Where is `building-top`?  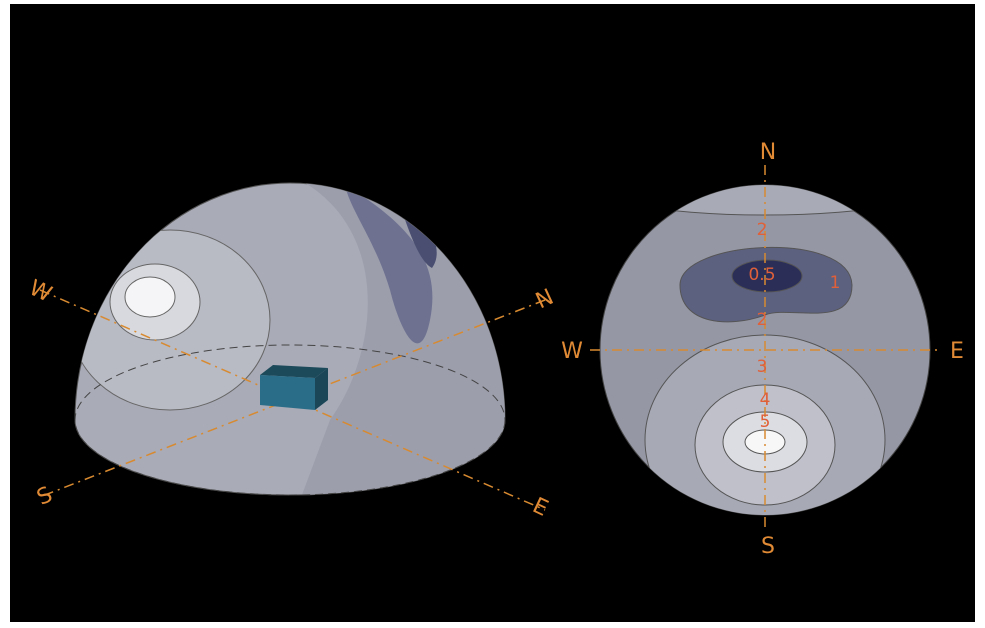 building-top is located at coordinates (294, 371).